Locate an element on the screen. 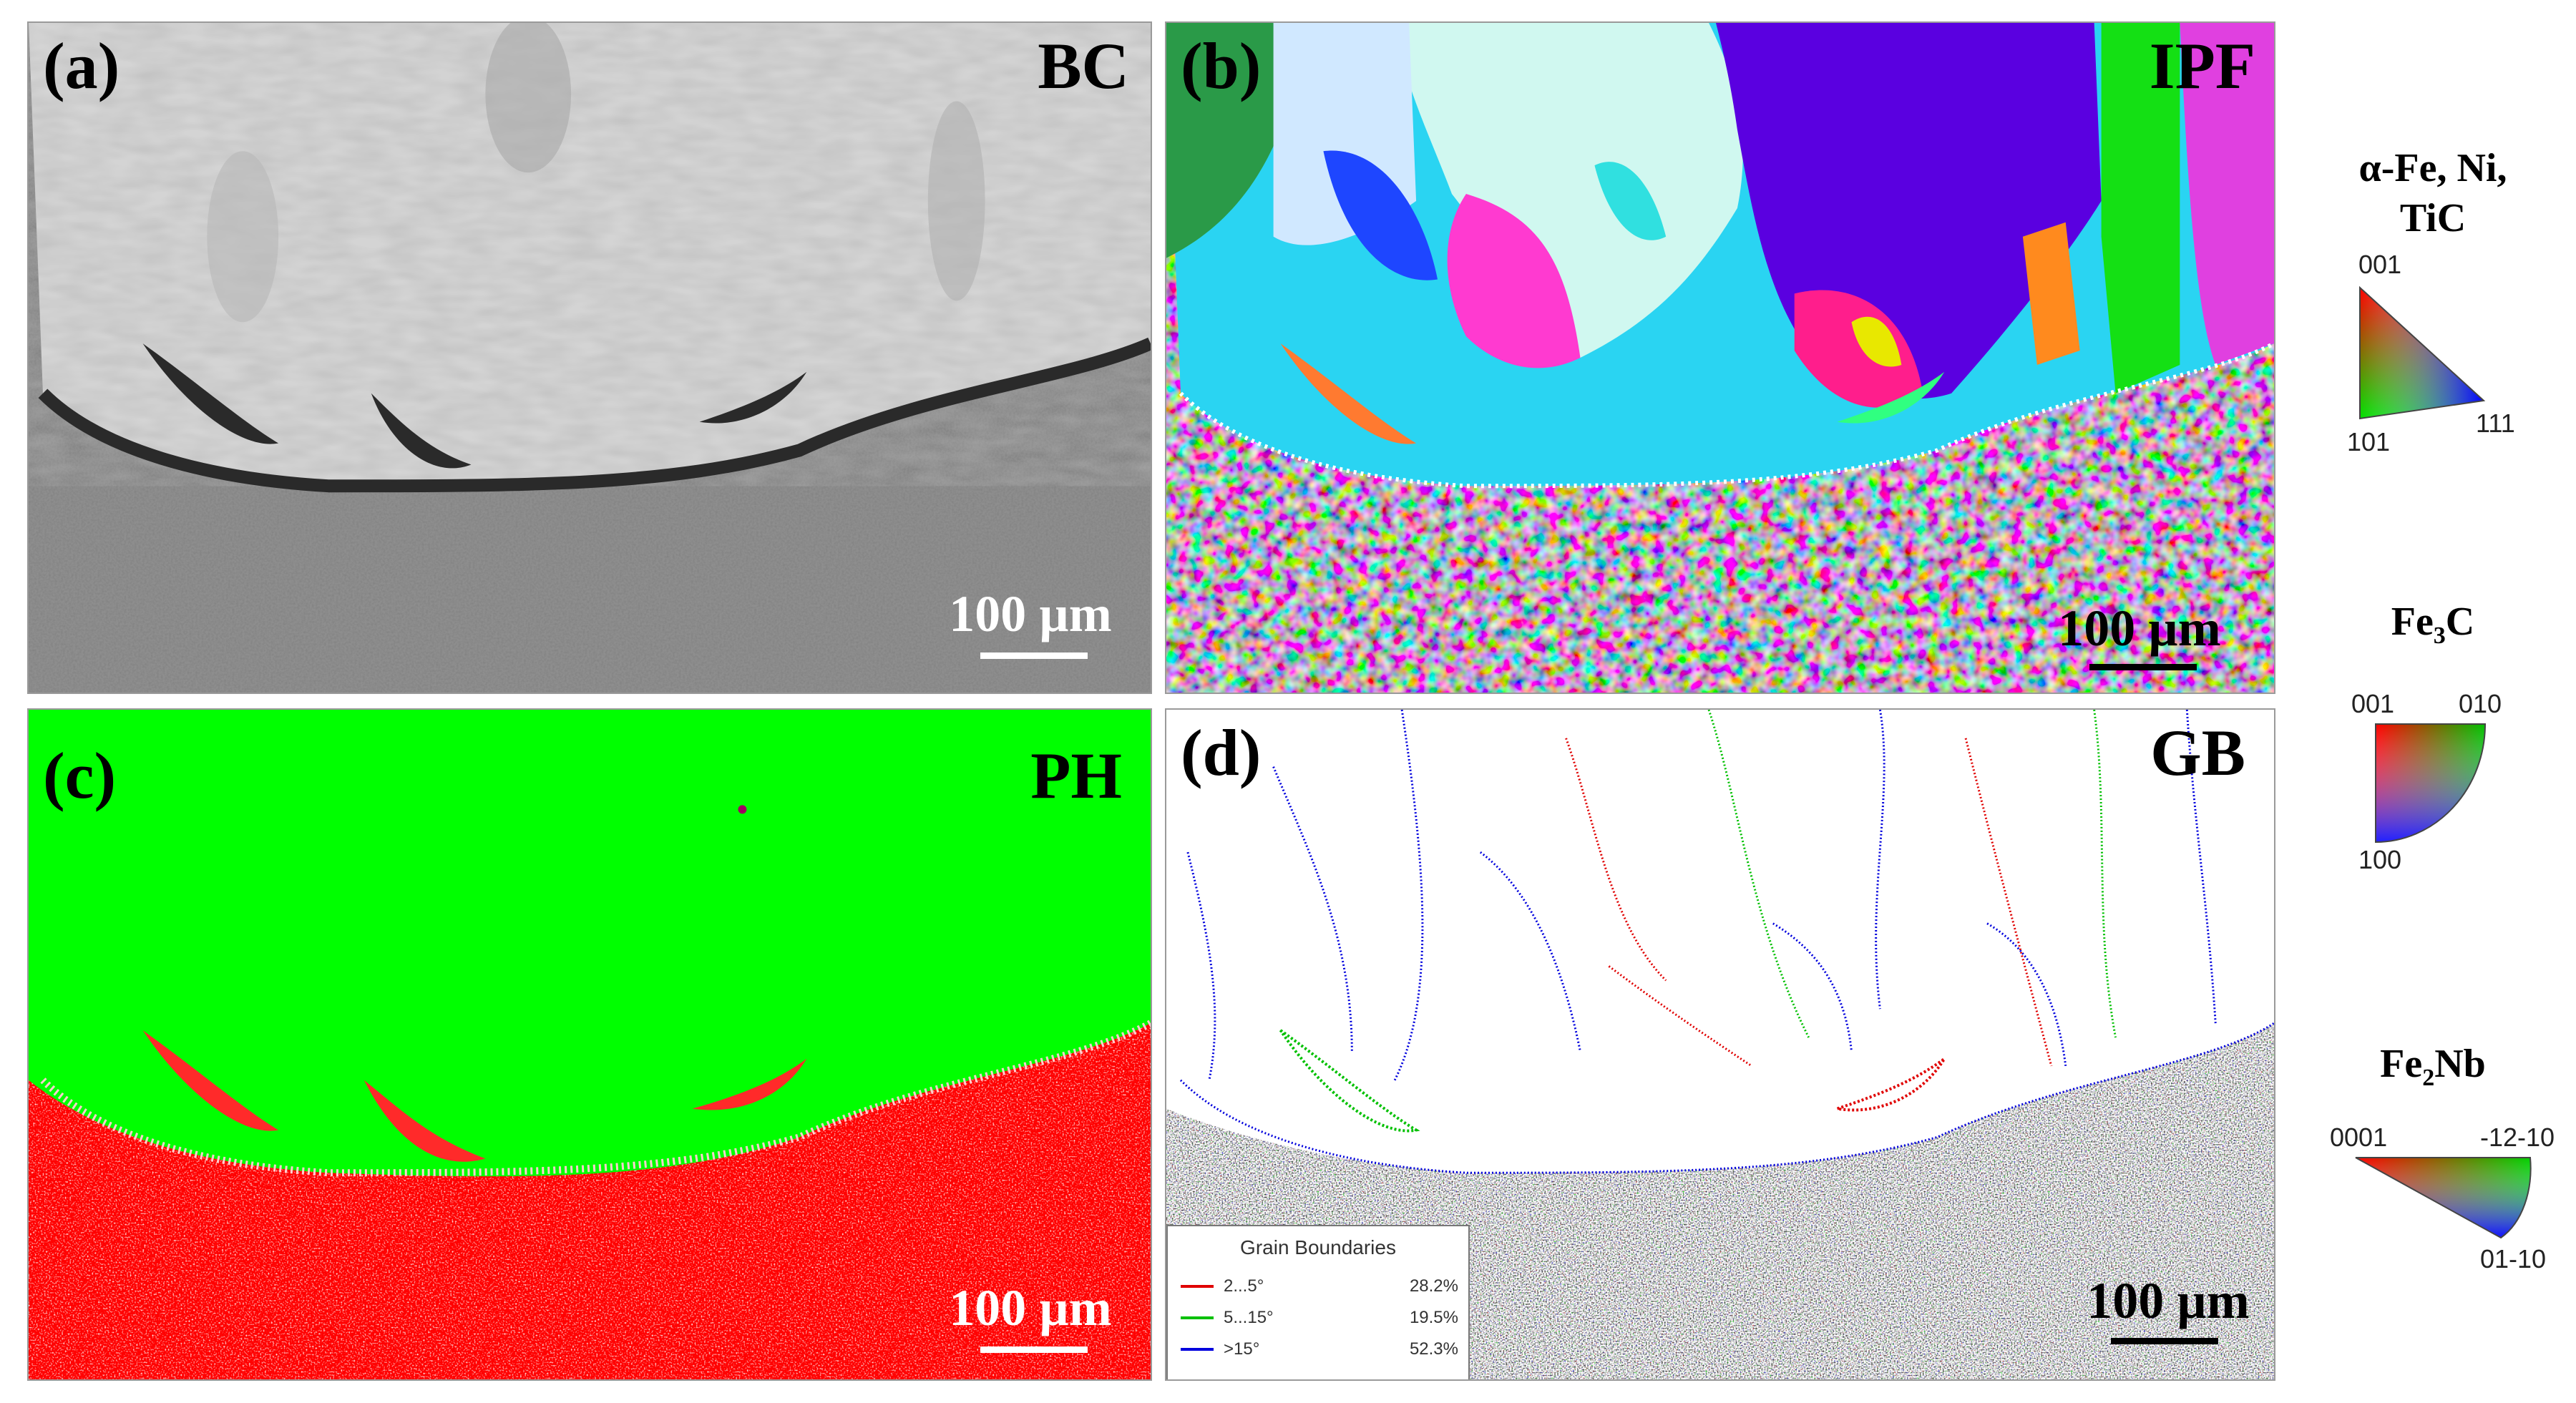  ipf-key-2-quadrant is located at coordinates (2431, 783).